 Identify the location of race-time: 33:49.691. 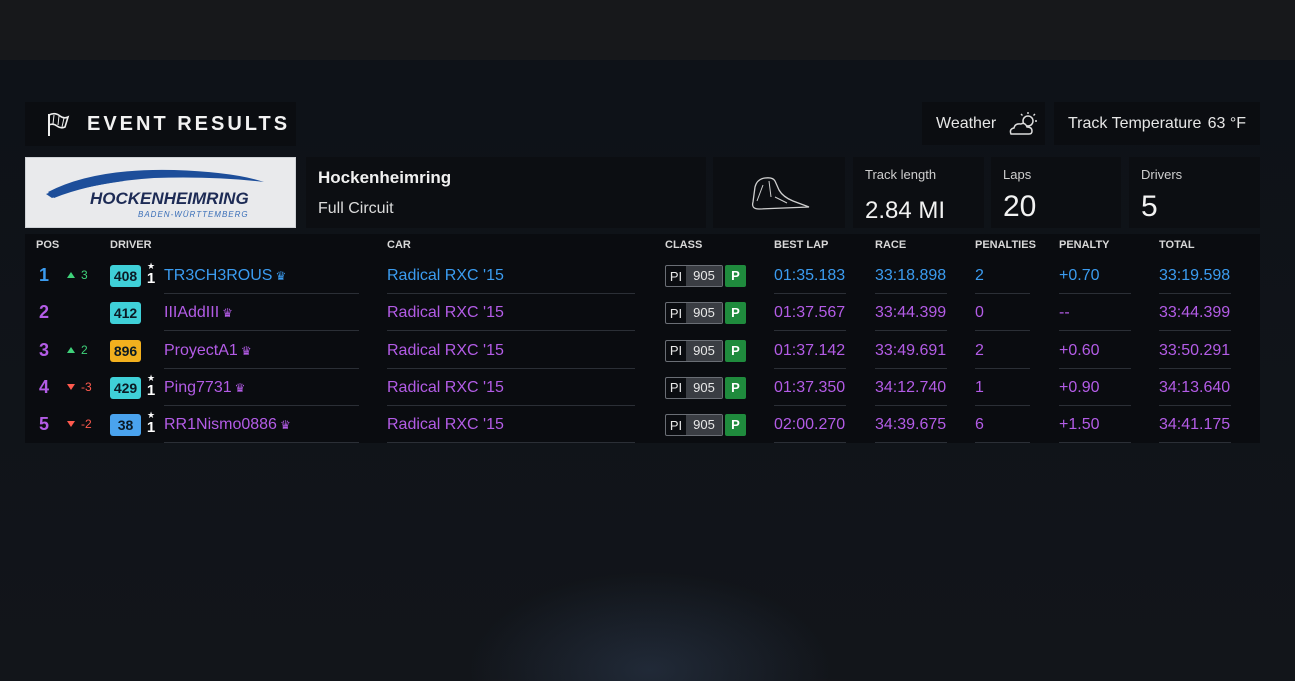
(911, 350).